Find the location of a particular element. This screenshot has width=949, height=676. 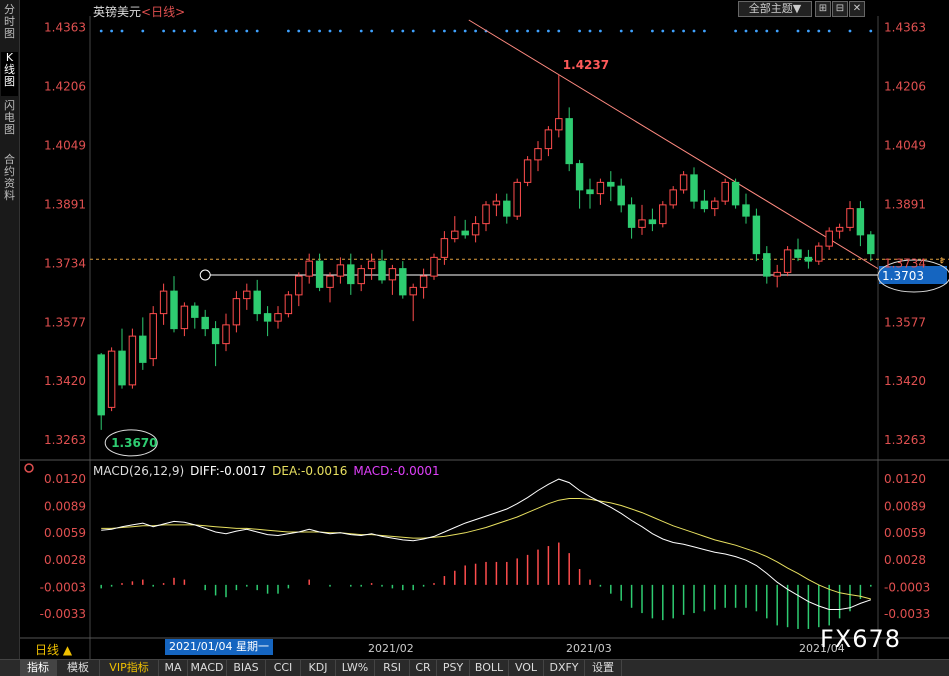

restore-icon: ⊞ is located at coordinates (823, 9).